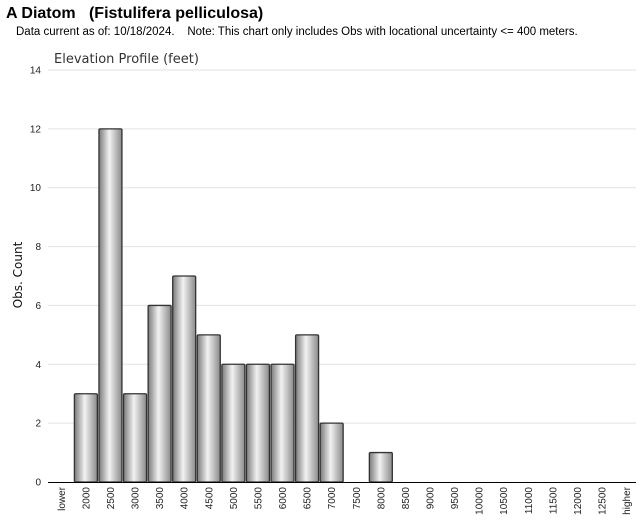 This screenshot has height=523, width=640. I want to click on x-tick-label: 2000, so click(86, 498).